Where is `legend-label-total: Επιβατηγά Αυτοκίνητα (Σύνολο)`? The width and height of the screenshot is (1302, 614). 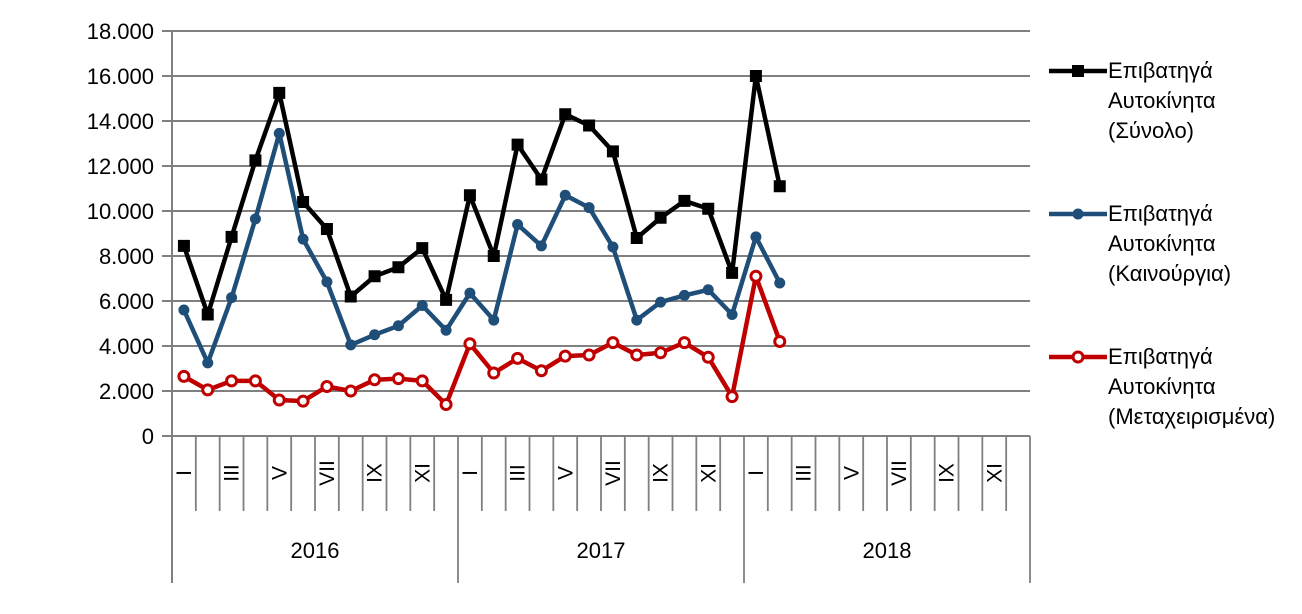
legend-label-total: Επιβατηγά Αυτοκίνητα (Σύνολο) is located at coordinates (1162, 101).